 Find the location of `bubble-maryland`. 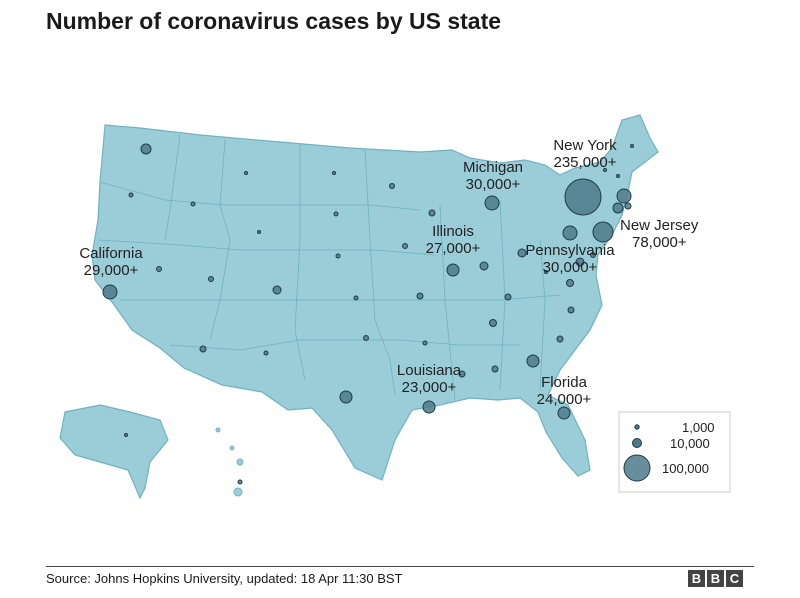

bubble-maryland is located at coordinates (580, 262).